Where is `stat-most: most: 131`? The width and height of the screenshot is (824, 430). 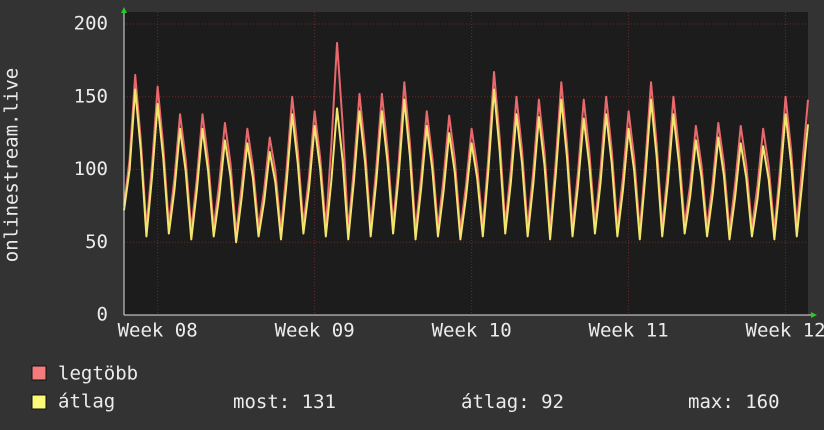
stat-most: most: 131 is located at coordinates (284, 402).